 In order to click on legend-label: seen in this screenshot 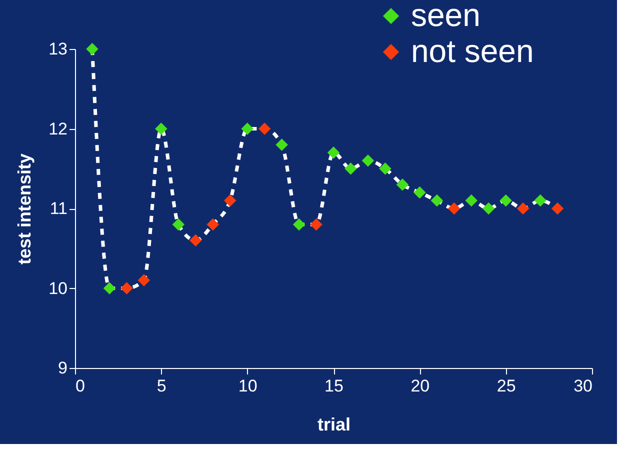, I will do `click(445, 16)`.